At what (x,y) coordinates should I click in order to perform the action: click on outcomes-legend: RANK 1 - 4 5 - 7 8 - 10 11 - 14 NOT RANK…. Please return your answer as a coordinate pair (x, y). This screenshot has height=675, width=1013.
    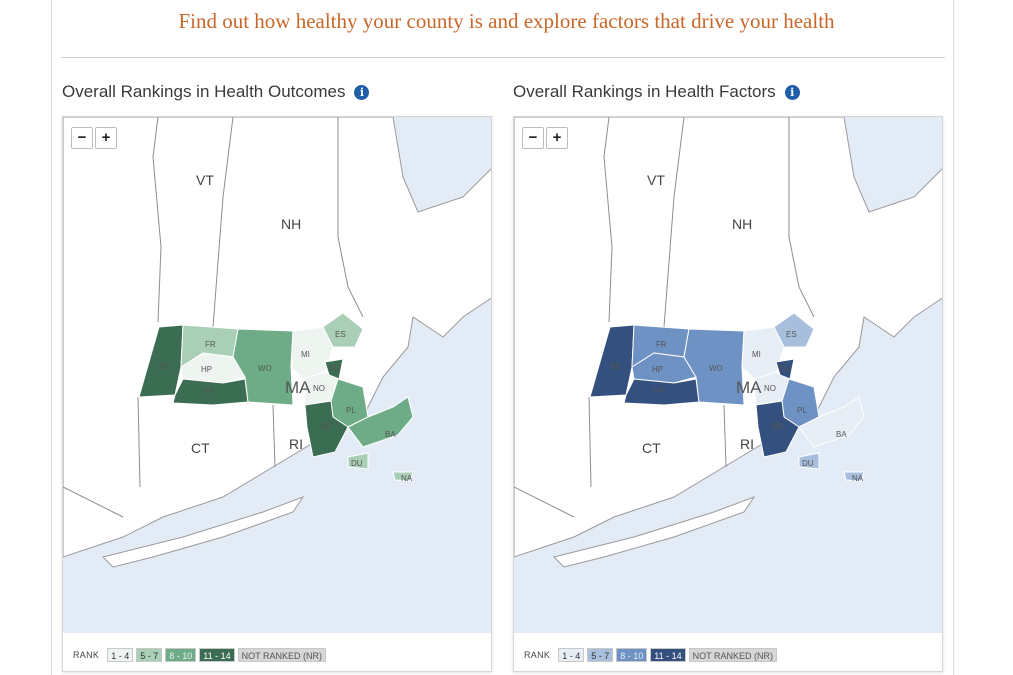
    Looking at the image, I should click on (201, 655).